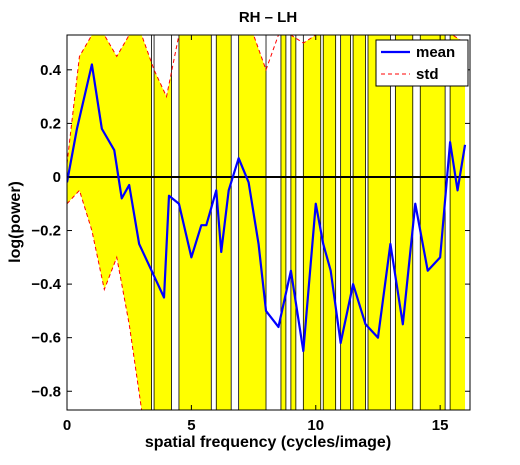  I want to click on chart-title: RH – LH, so click(268, 17).